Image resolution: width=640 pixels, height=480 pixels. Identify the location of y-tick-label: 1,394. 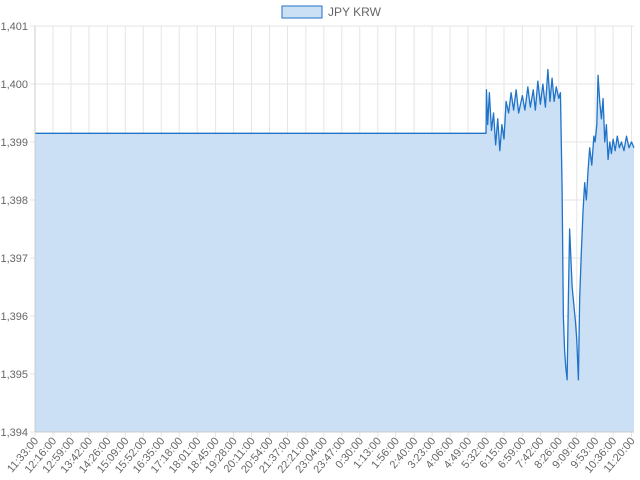
(14, 433).